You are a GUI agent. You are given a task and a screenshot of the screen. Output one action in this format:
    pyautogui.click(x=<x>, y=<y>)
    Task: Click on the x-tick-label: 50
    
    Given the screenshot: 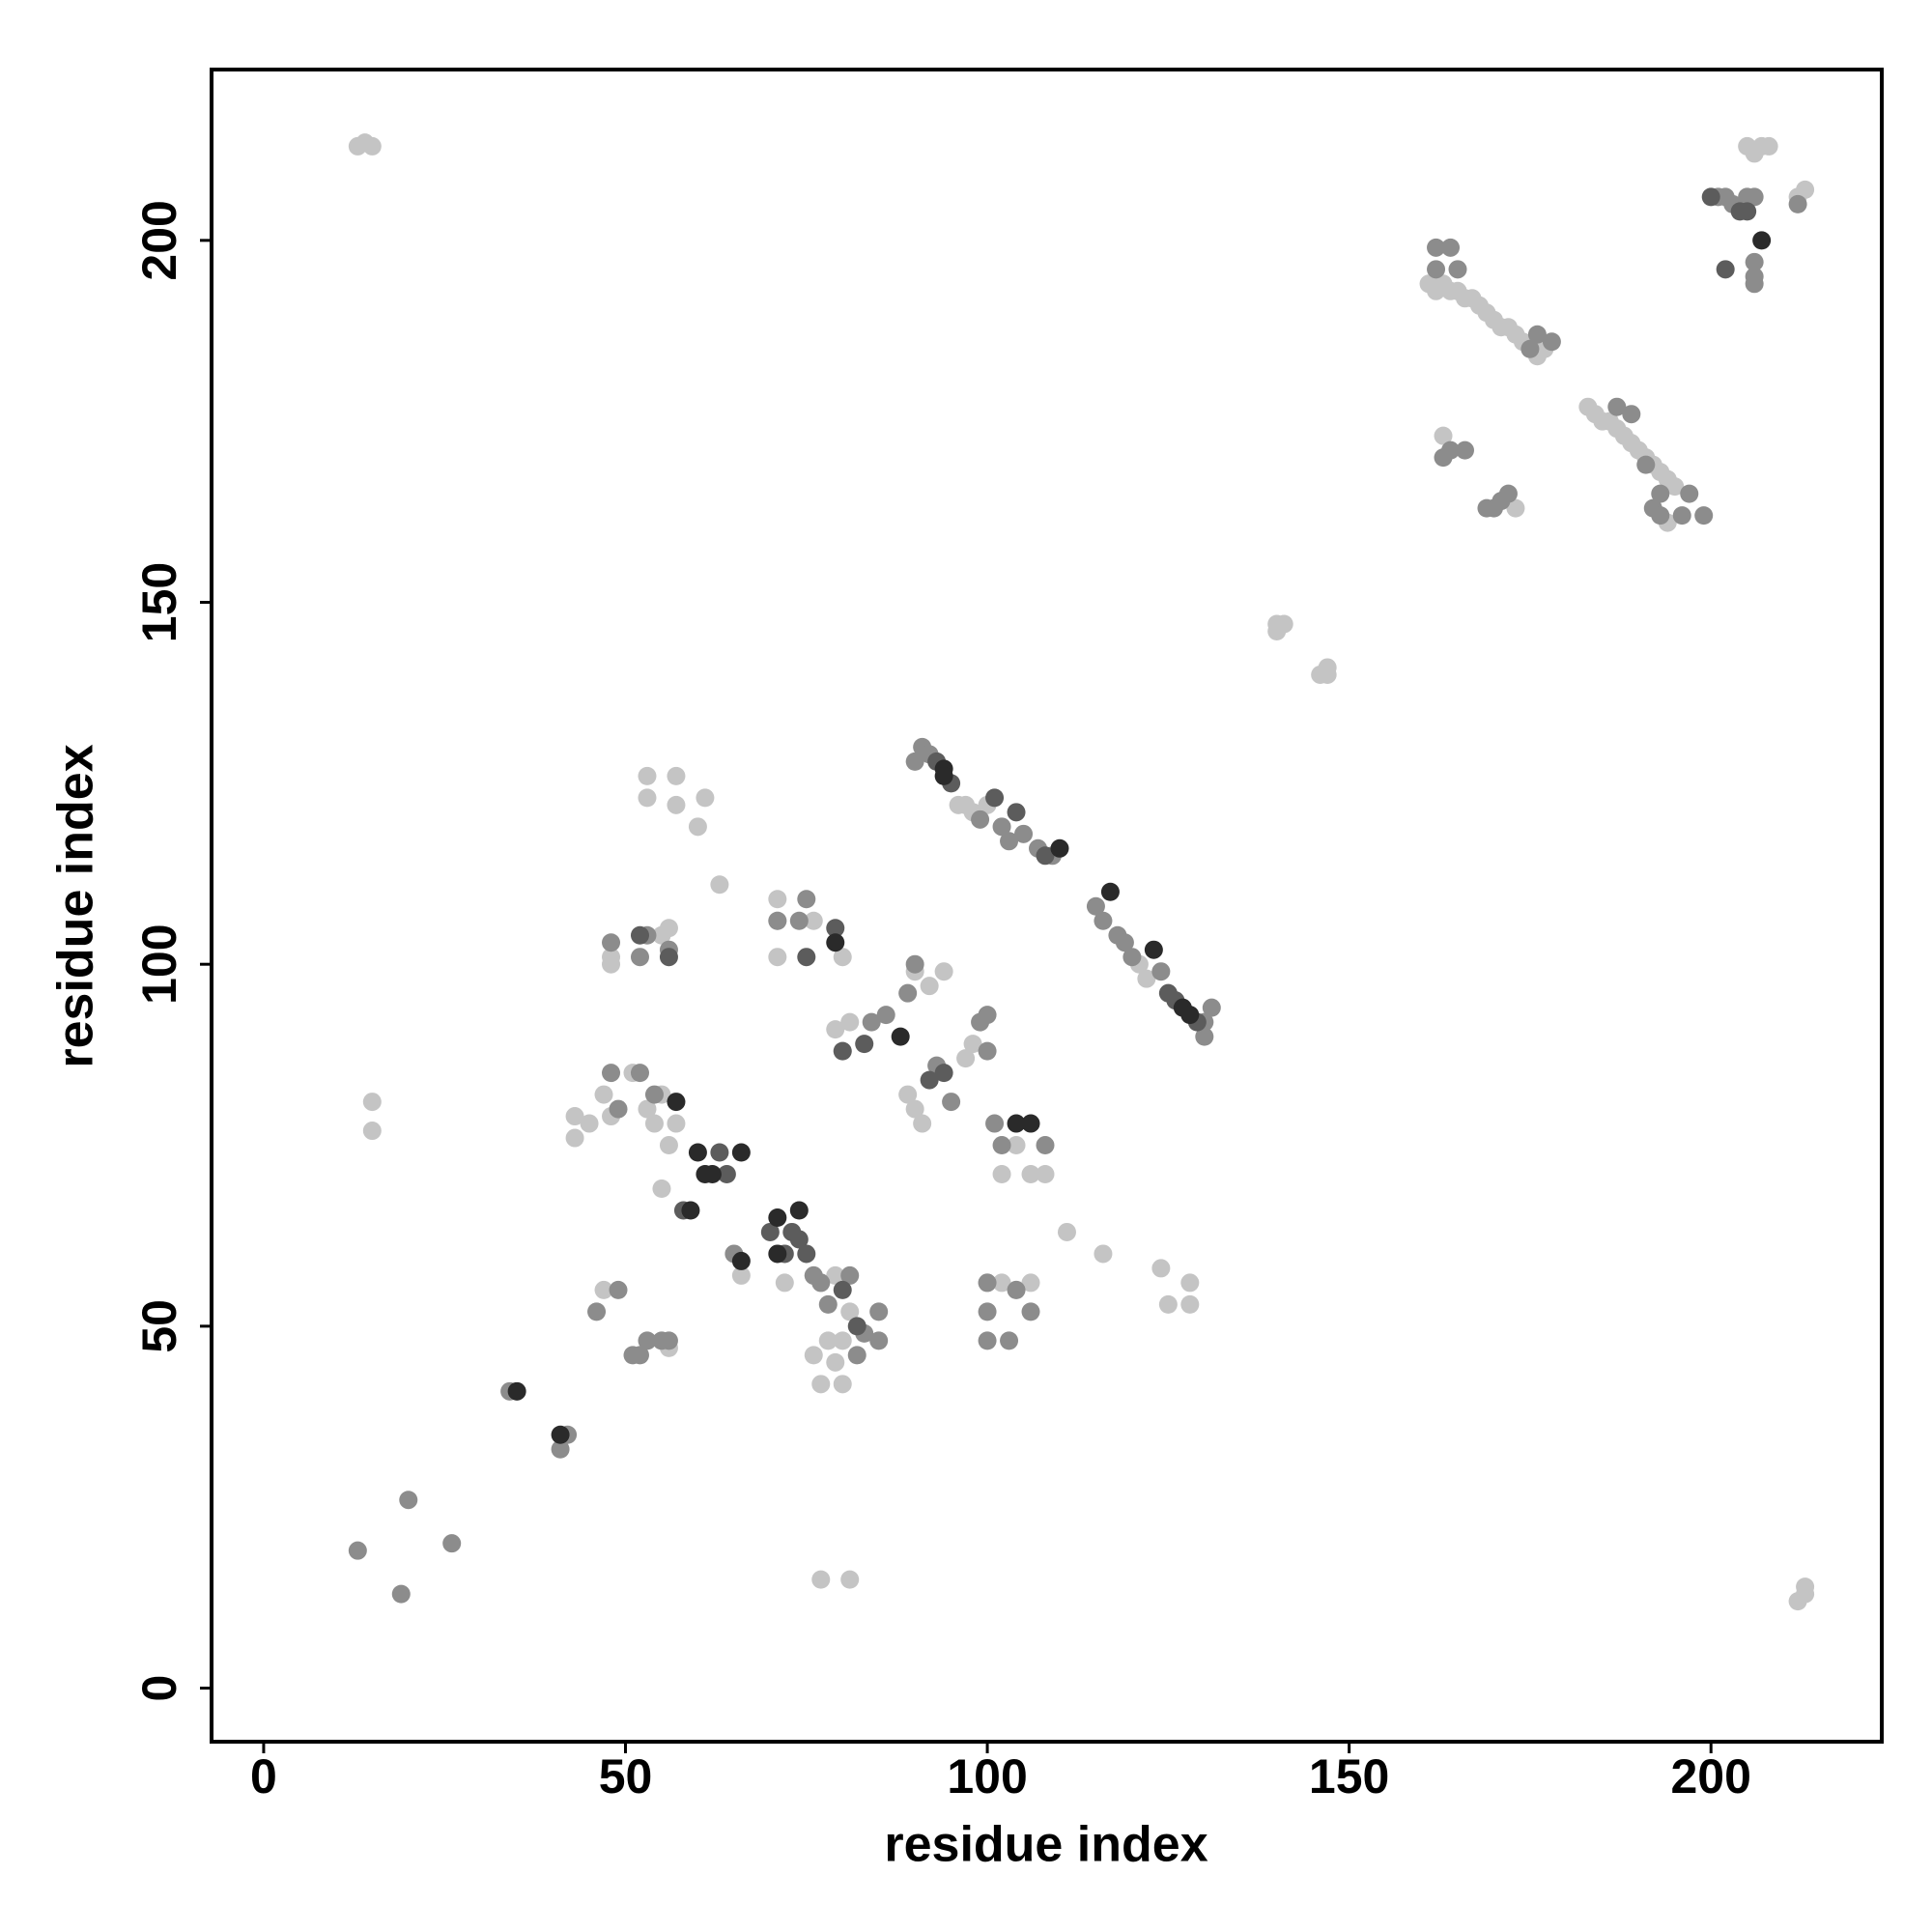 What is the action you would take?
    pyautogui.click(x=626, y=1776)
    